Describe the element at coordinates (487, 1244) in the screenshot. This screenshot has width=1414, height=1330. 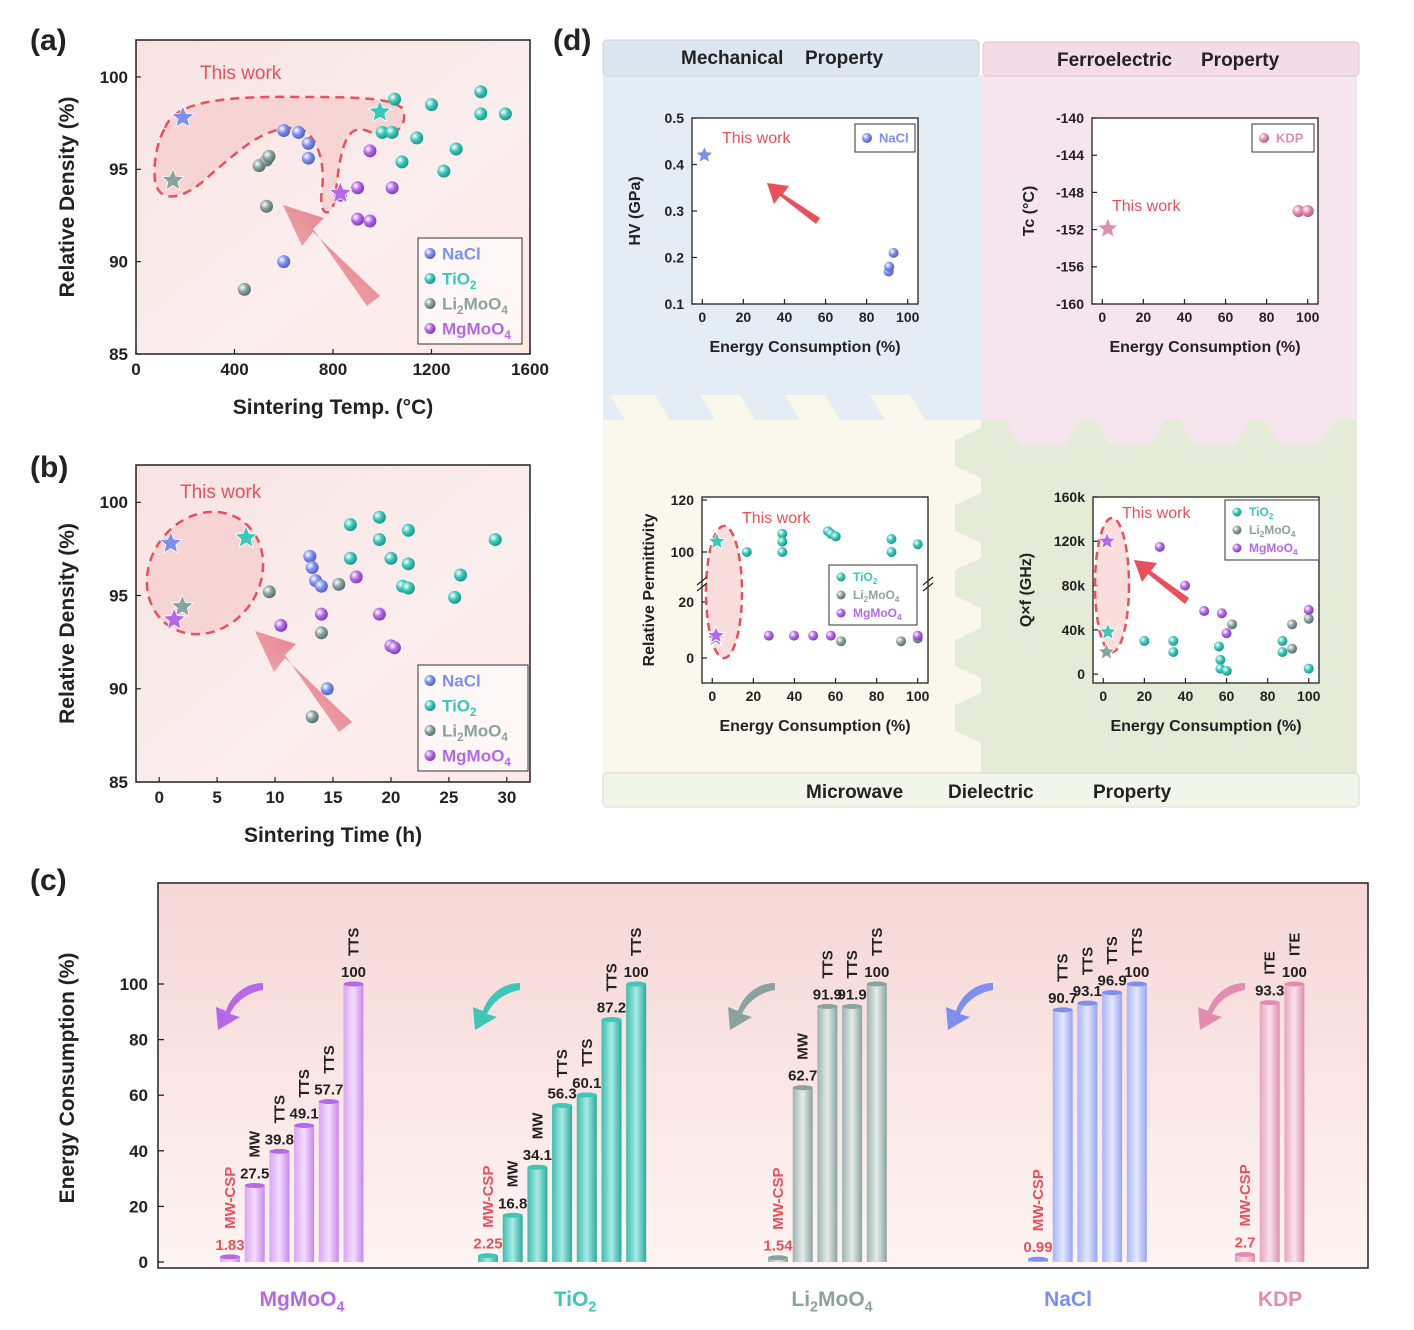
I see `bar-value-label: 2.25` at that location.